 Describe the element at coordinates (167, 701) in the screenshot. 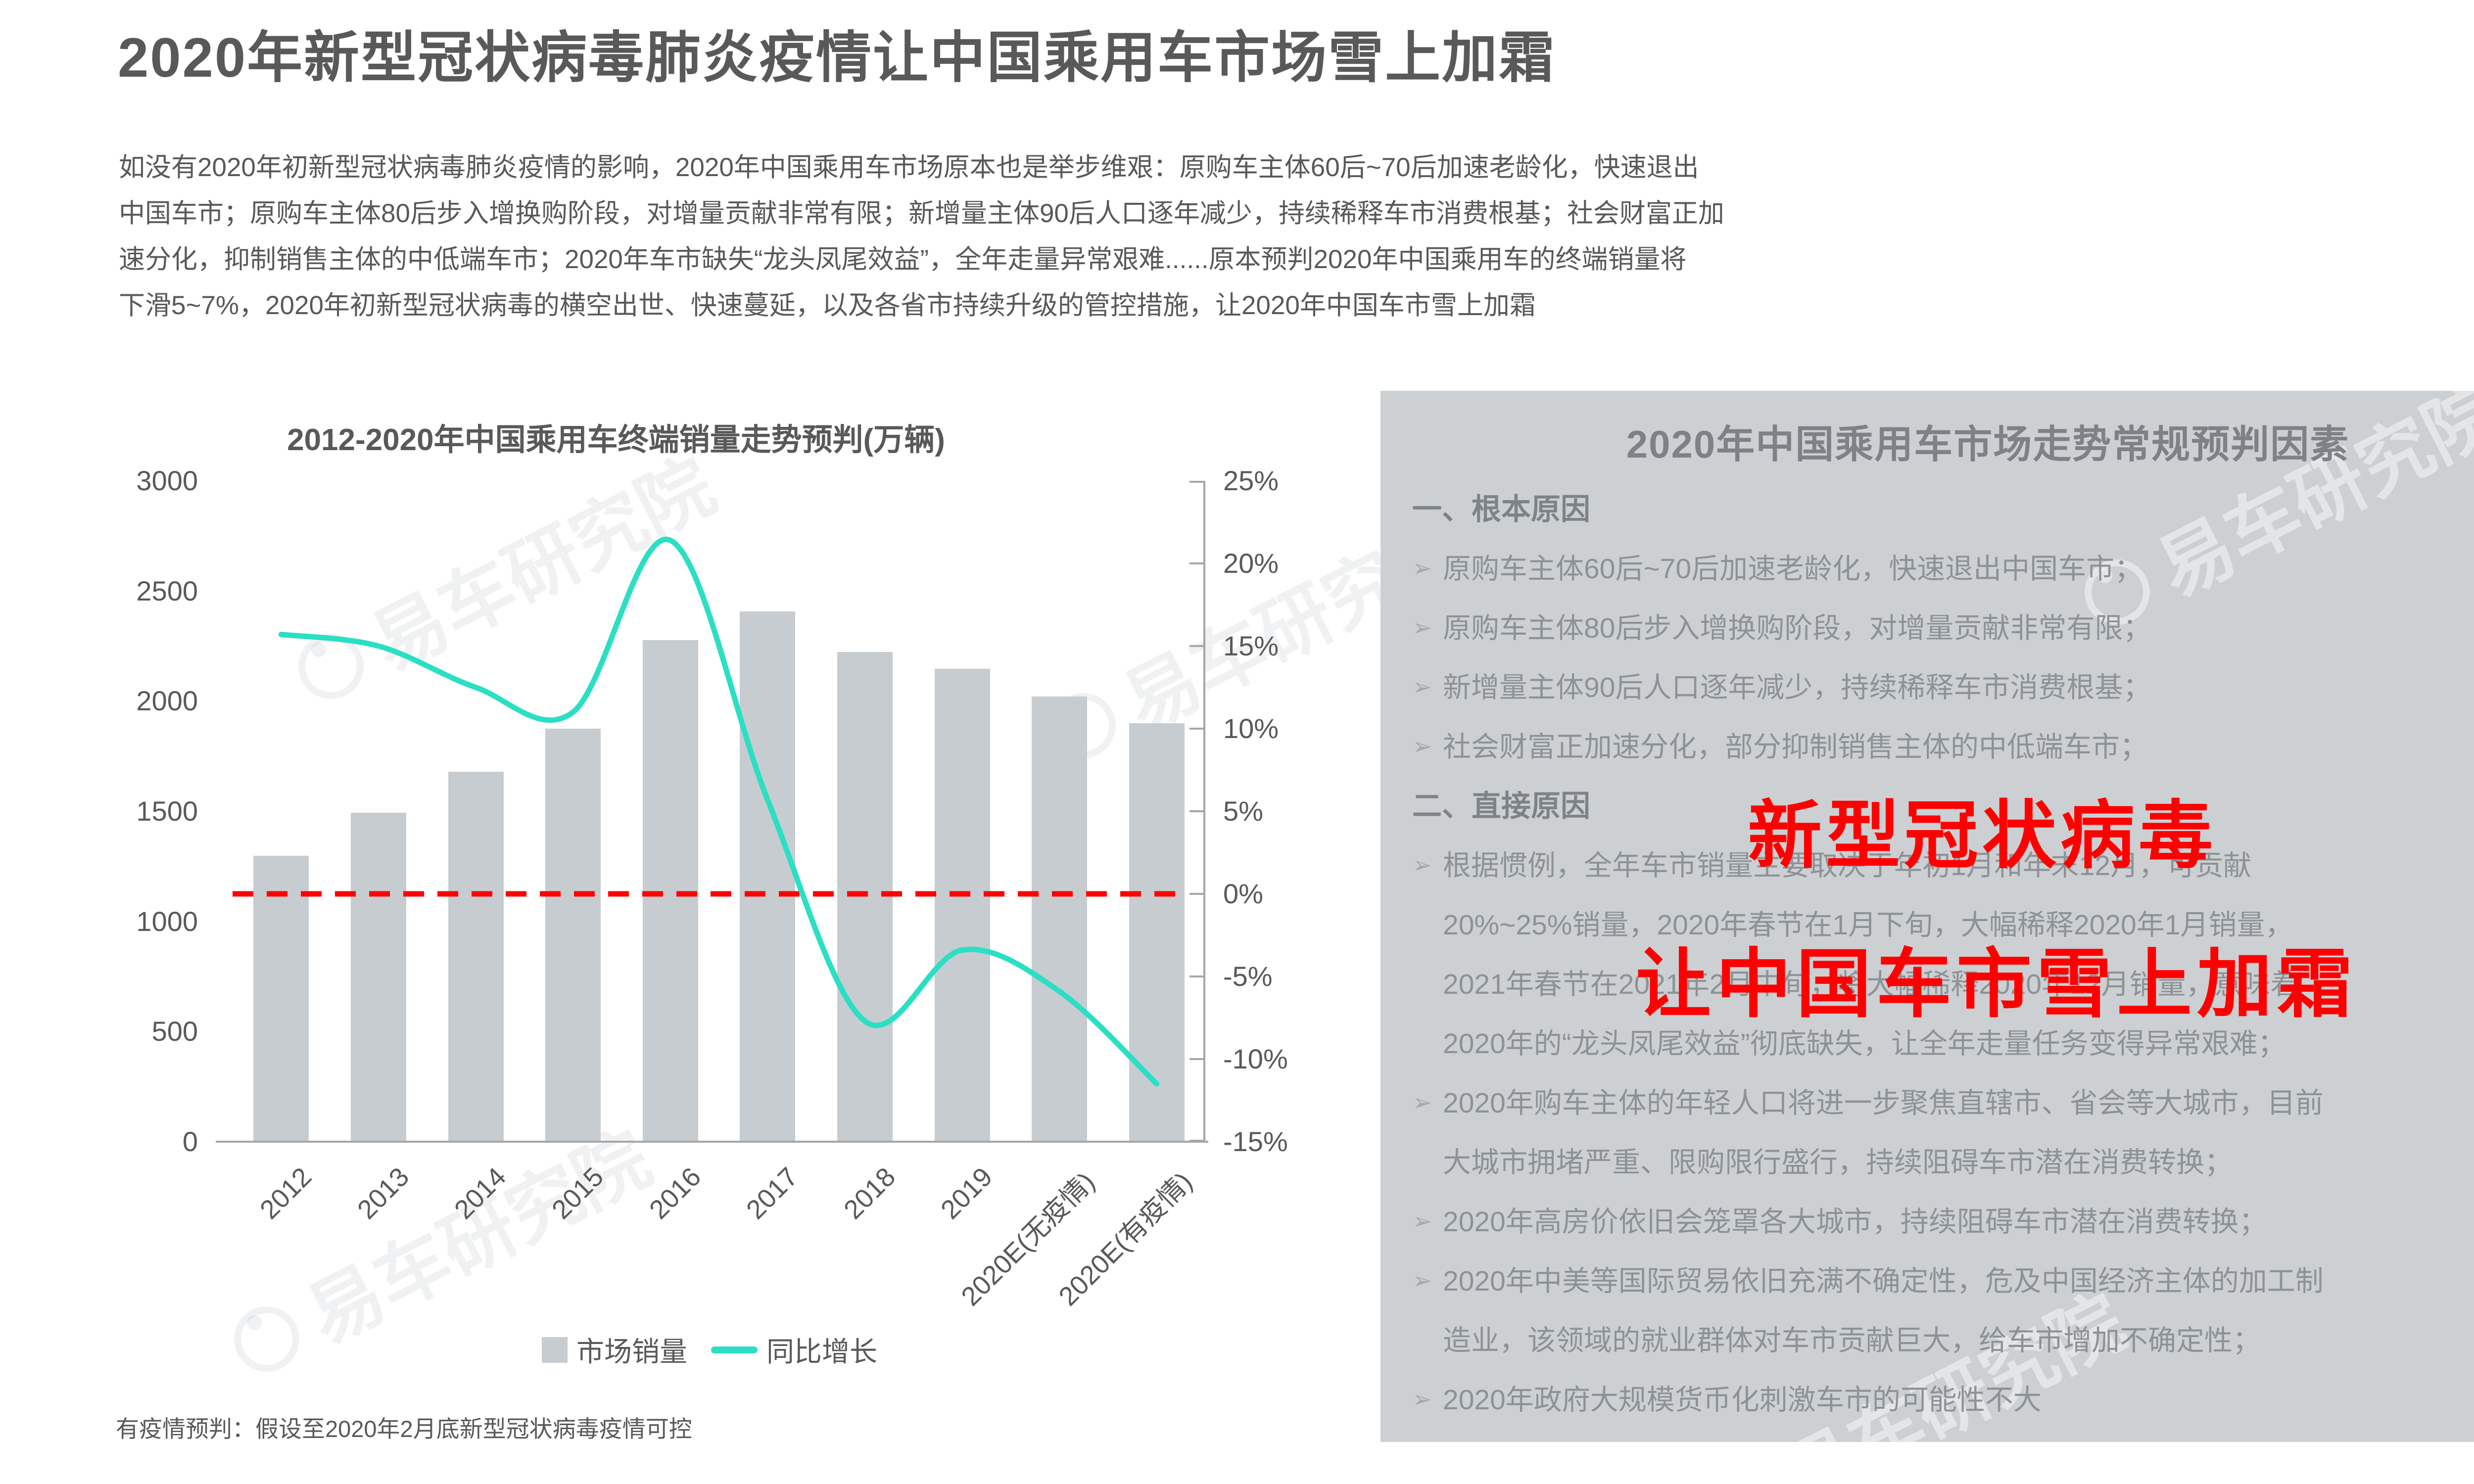

I see `y-axis-label-left: 2000` at that location.